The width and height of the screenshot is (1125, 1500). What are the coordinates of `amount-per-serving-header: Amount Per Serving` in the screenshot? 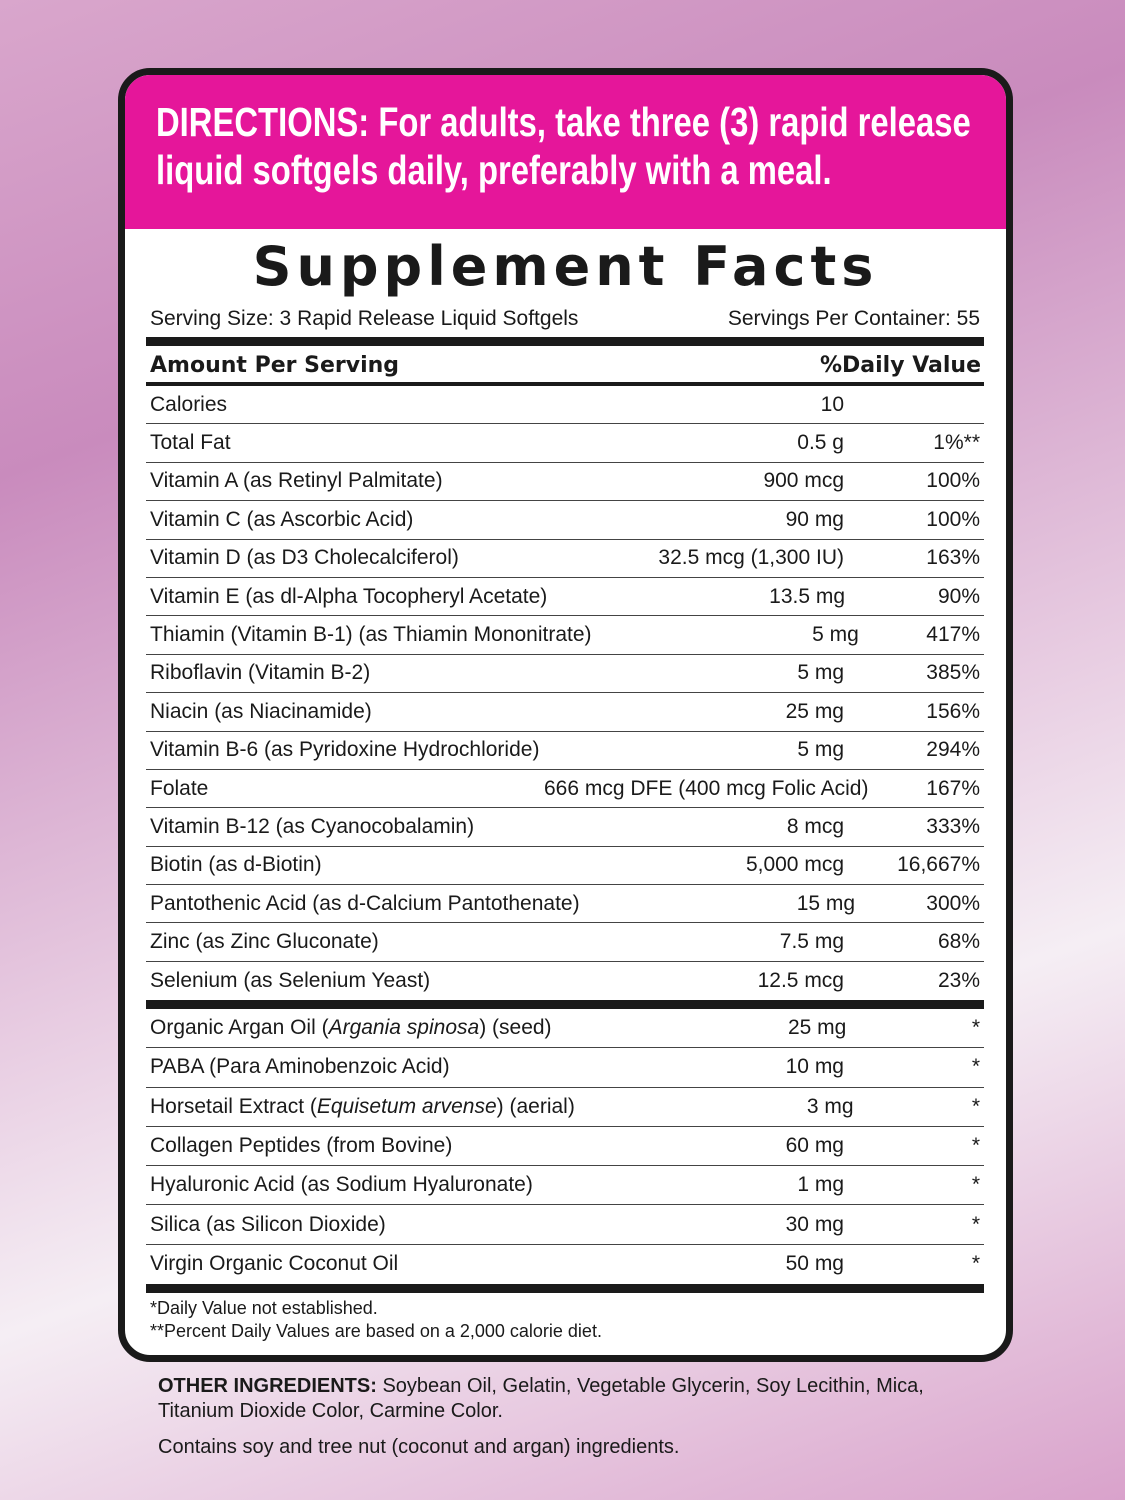 It's located at (275, 365).